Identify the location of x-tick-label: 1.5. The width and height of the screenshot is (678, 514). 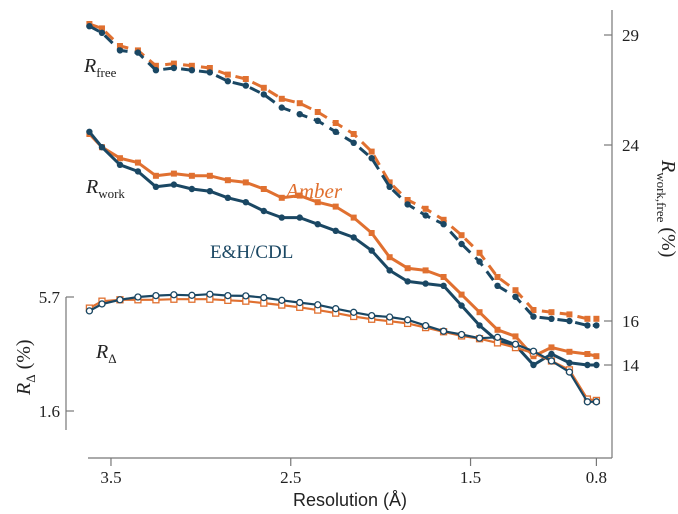
(470, 477).